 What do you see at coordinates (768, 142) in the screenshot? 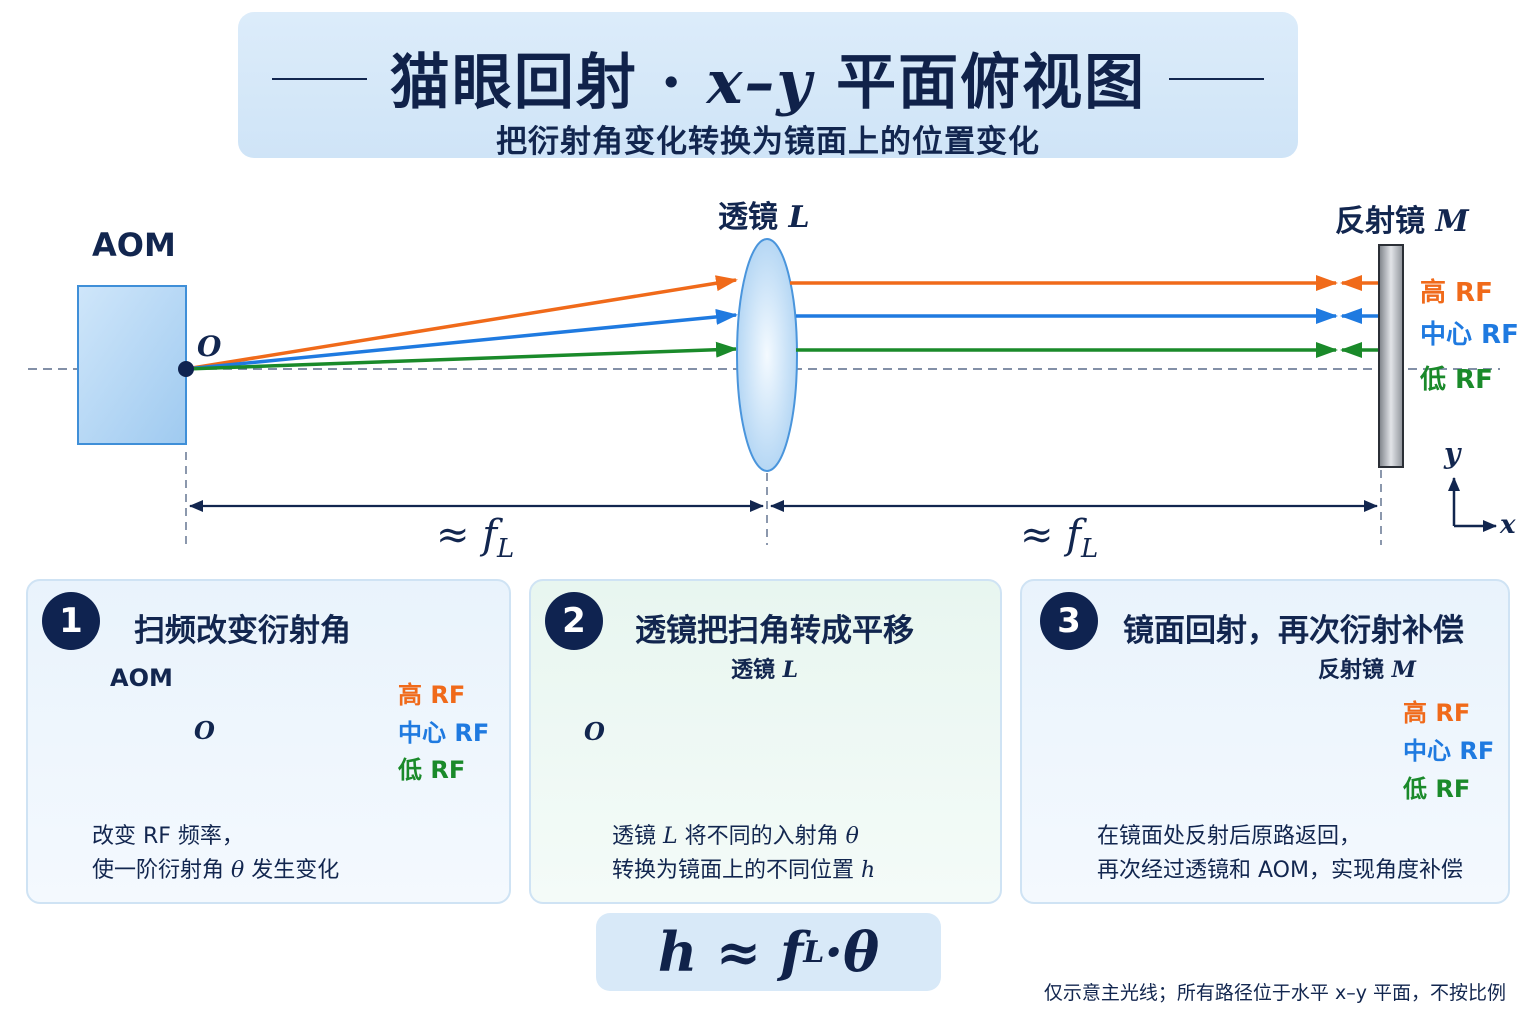
I see `page-subtitle: 把衍射角变化转换为镜面上的位置变化` at bounding box center [768, 142].